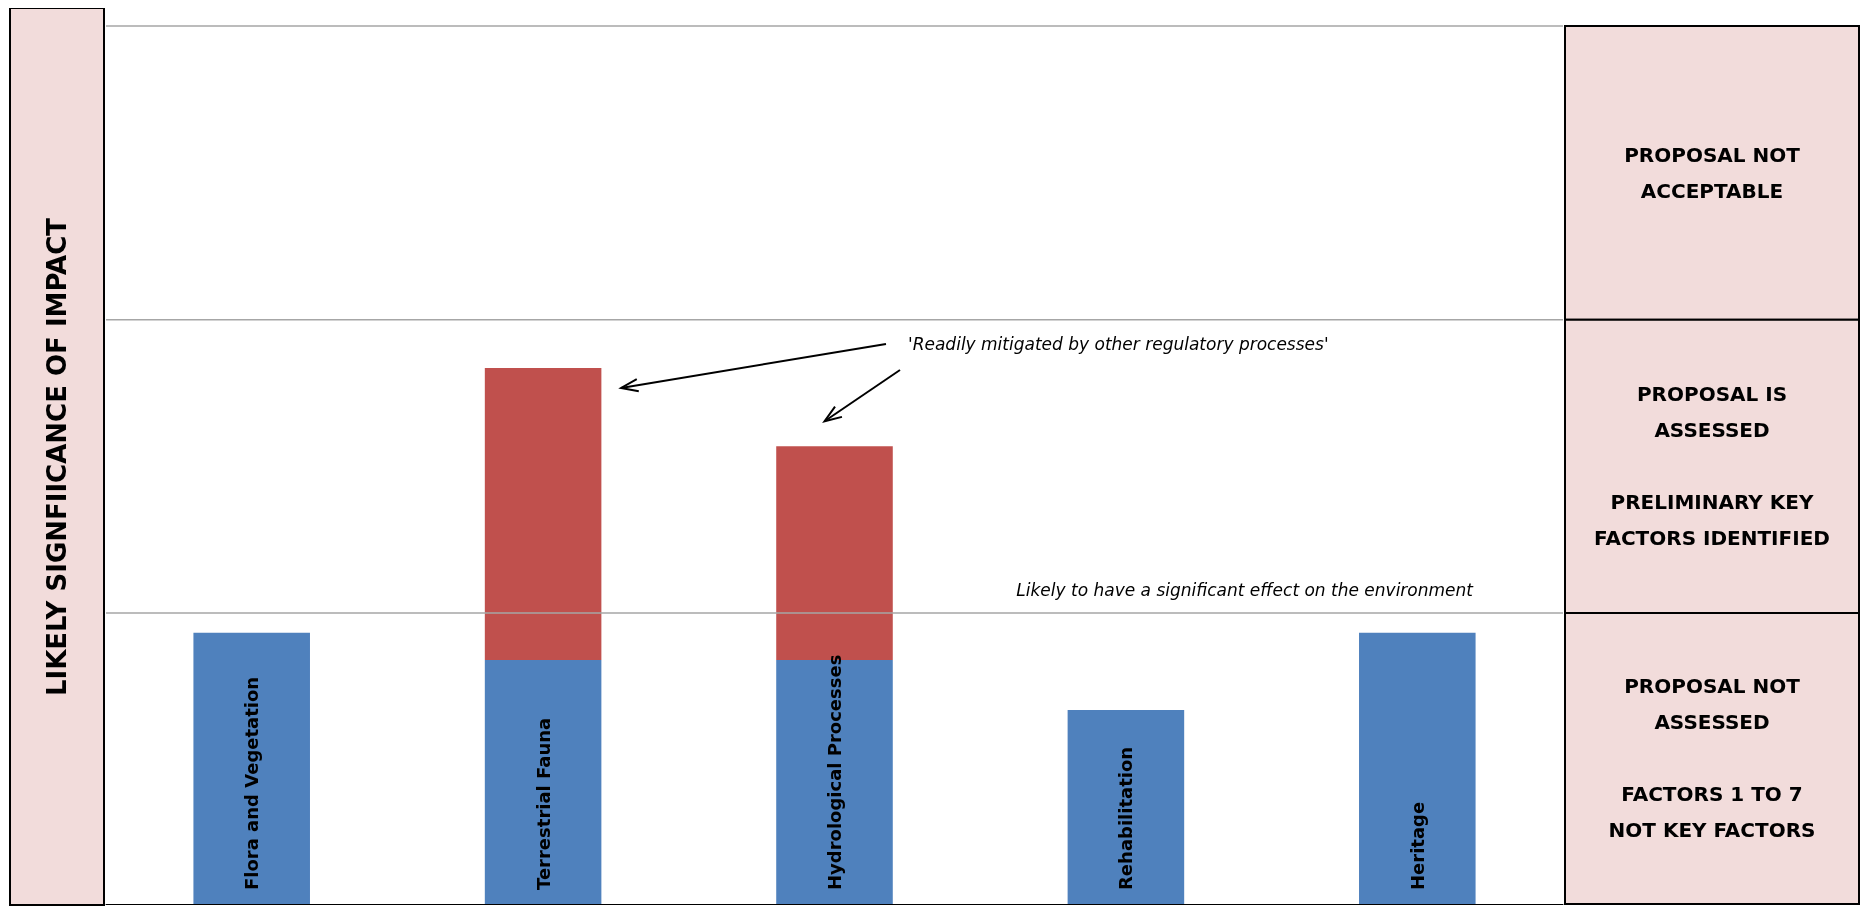  Describe the element at coordinates (252, 783) in the screenshot. I see `x-tick-label: Flora and Vegetation` at that location.